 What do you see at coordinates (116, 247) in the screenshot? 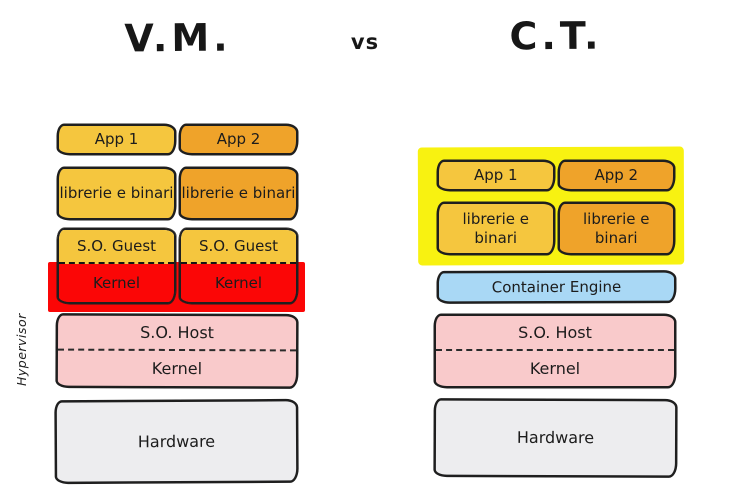
I see `vm-guest1-os: S.O. Guest` at bounding box center [116, 247].